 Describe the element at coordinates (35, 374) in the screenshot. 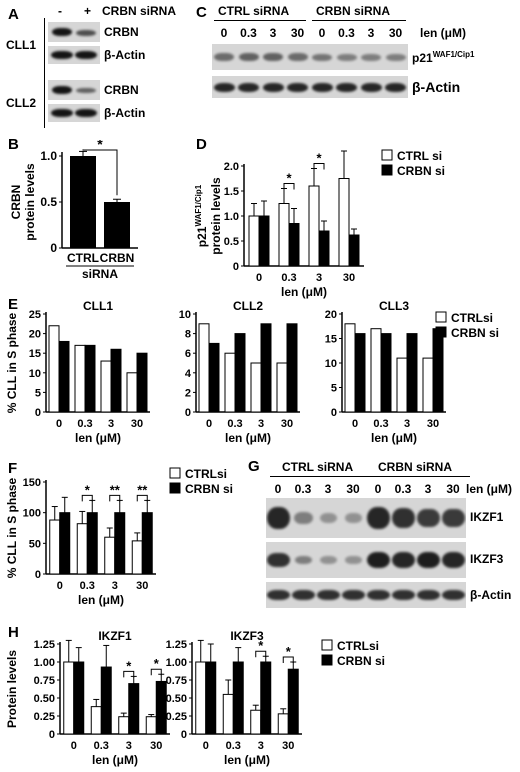

I see `chart-e-0-ytick-label-2: 10` at that location.